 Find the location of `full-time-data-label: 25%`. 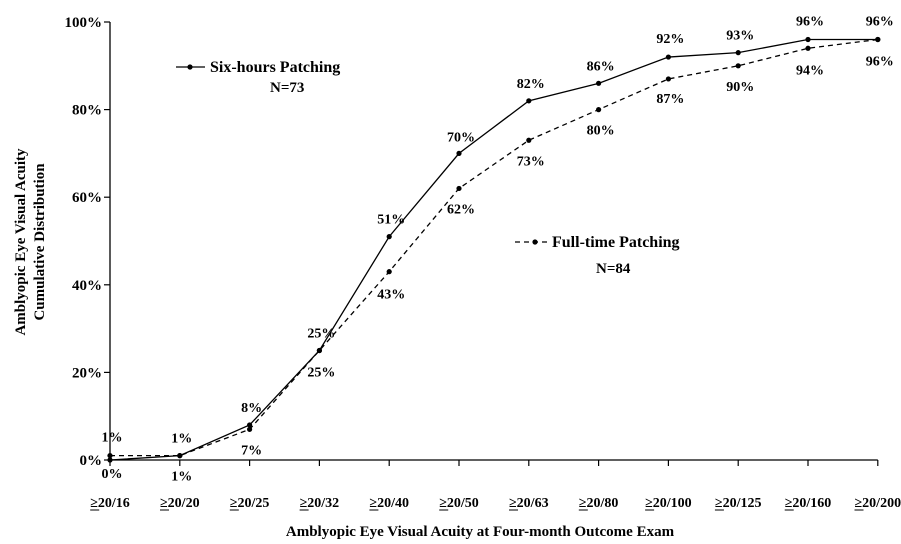

full-time-data-label: 25% is located at coordinates (321, 373).